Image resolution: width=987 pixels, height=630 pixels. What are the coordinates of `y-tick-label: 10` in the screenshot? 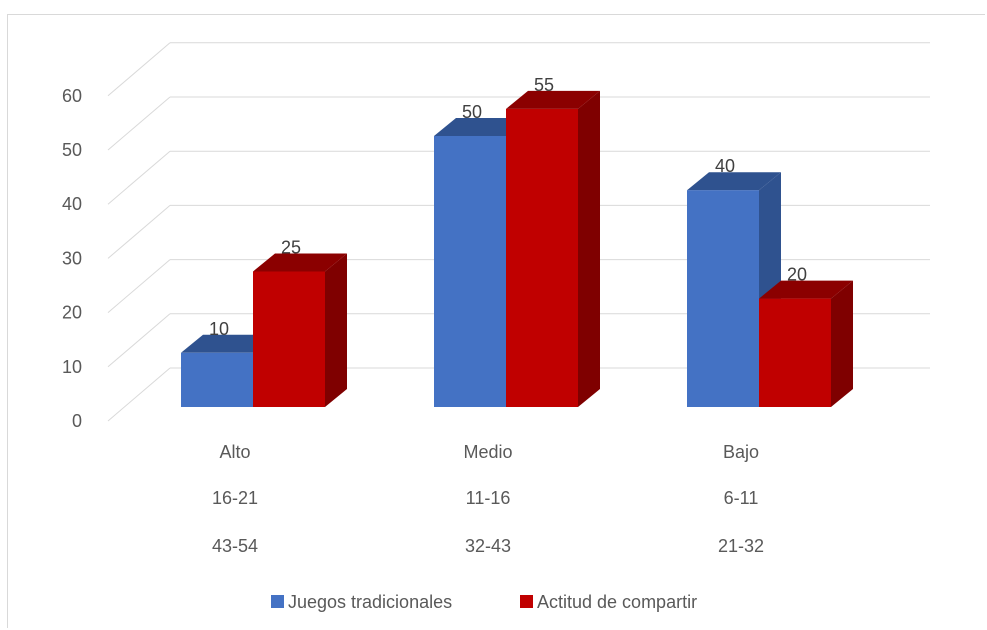 It's located at (72, 367).